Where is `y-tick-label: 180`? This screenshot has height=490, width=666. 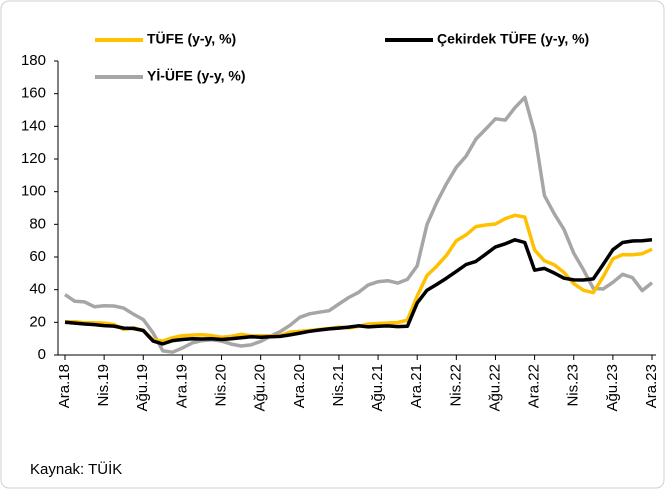
y-tick-label: 180 is located at coordinates (33, 60).